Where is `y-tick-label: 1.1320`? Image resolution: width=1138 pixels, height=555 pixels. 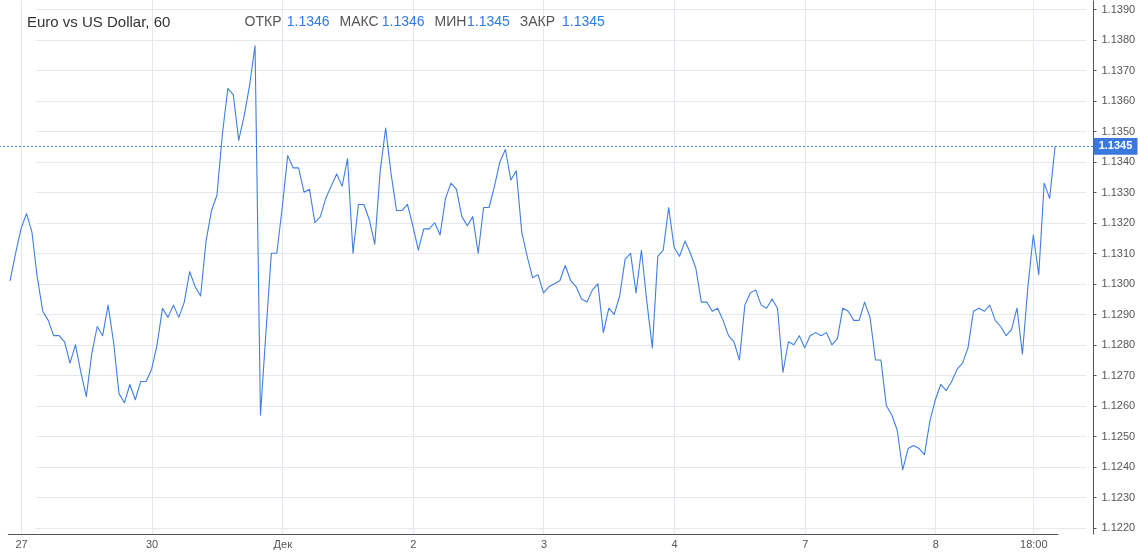
y-tick-label: 1.1320 is located at coordinates (1118, 222).